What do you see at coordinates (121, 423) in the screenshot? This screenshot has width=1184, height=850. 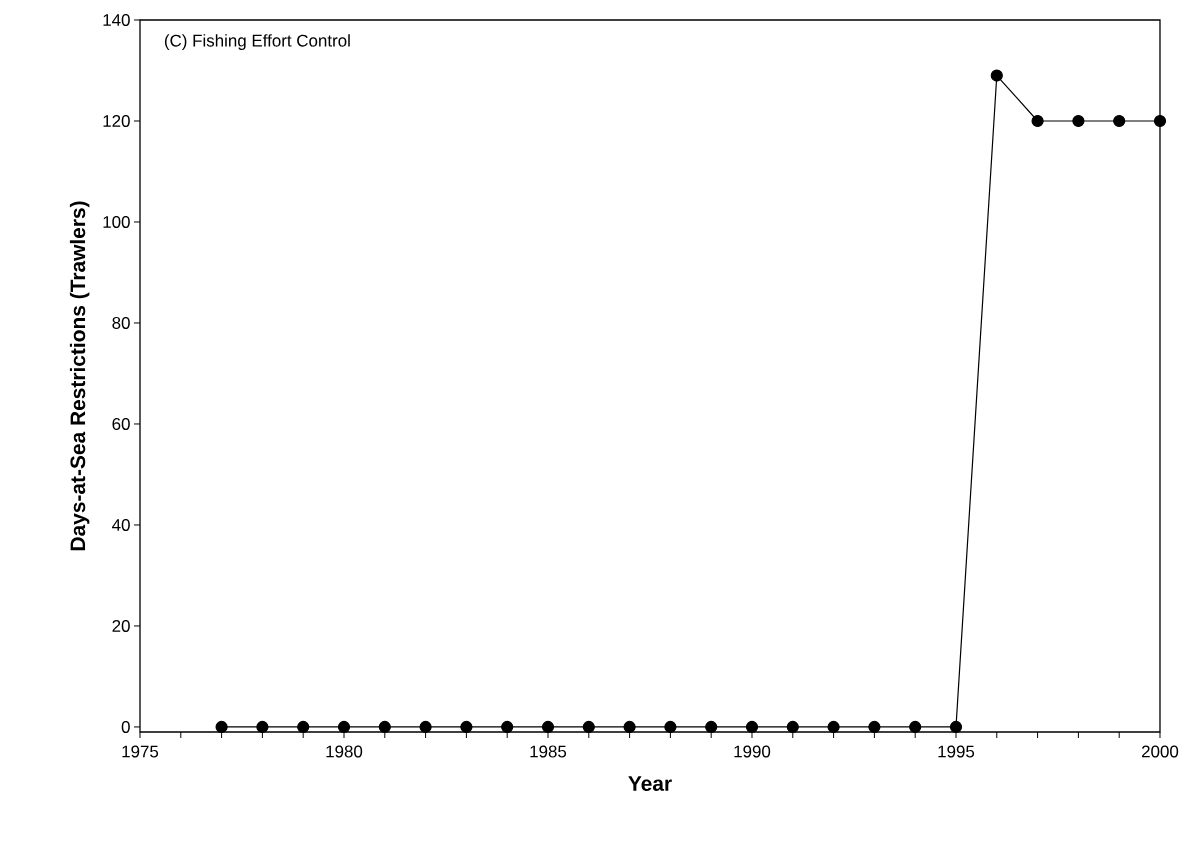 I see `y-tick-label: 60` at bounding box center [121, 423].